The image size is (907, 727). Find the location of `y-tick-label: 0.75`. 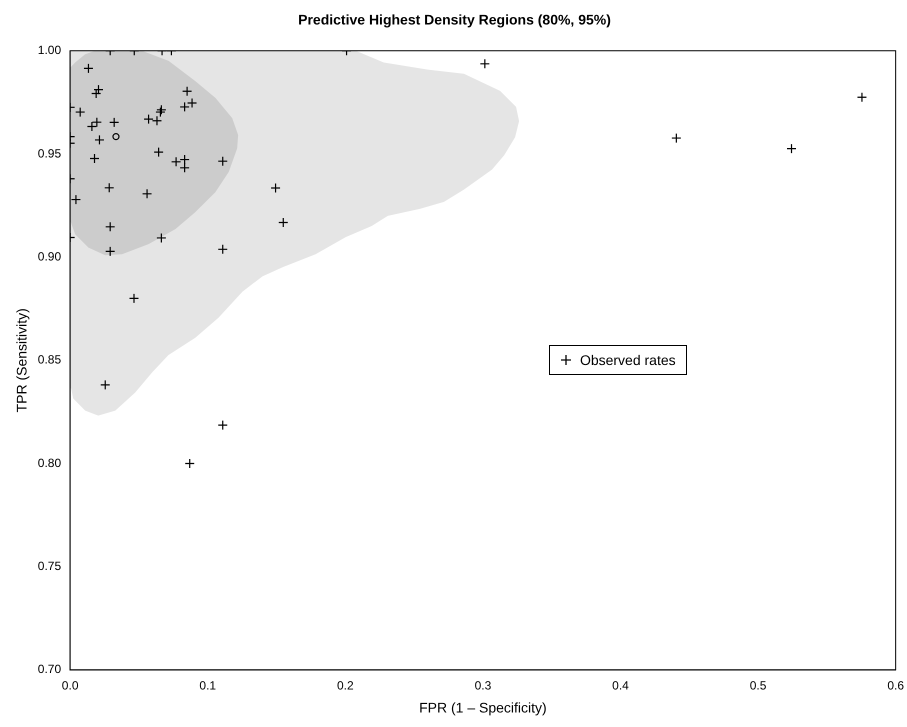

y-tick-label: 0.75 is located at coordinates (50, 565).